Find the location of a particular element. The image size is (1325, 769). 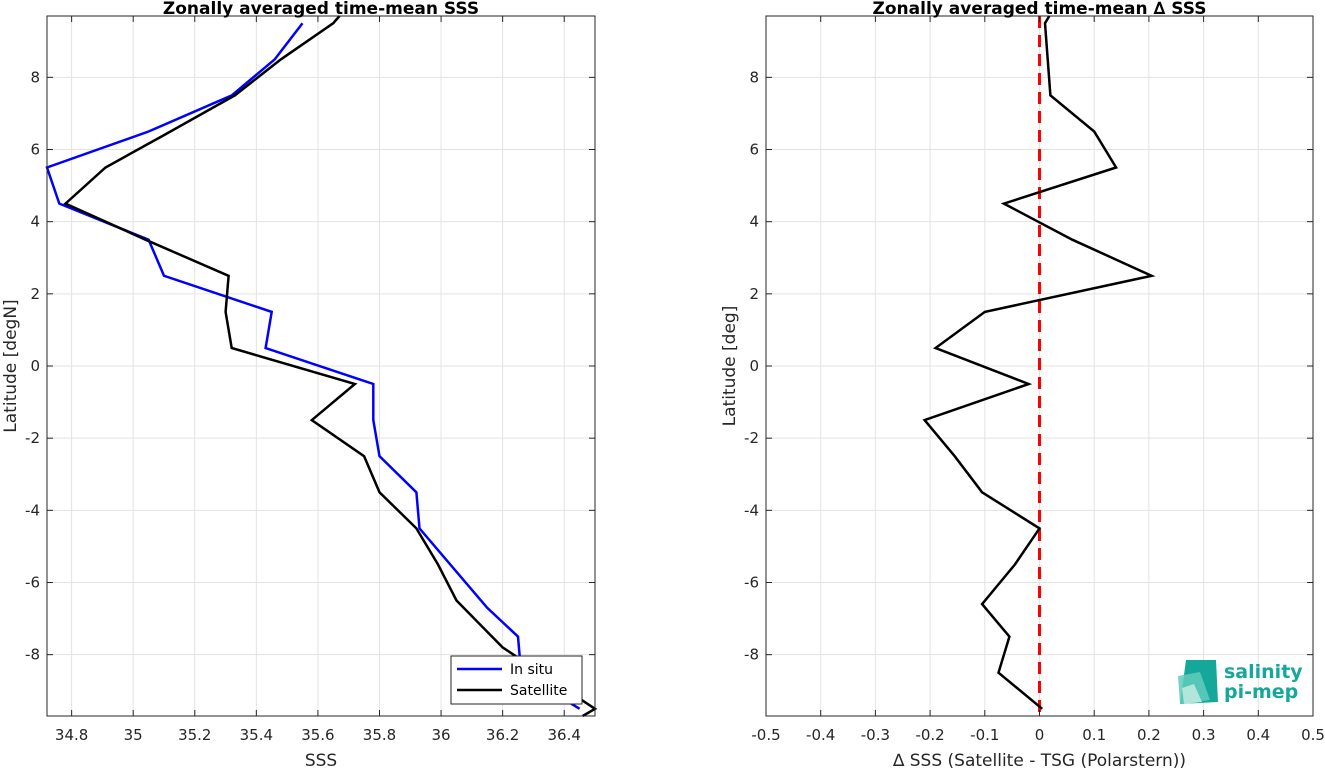

x-tick-label: 36.4 is located at coordinates (564, 735).